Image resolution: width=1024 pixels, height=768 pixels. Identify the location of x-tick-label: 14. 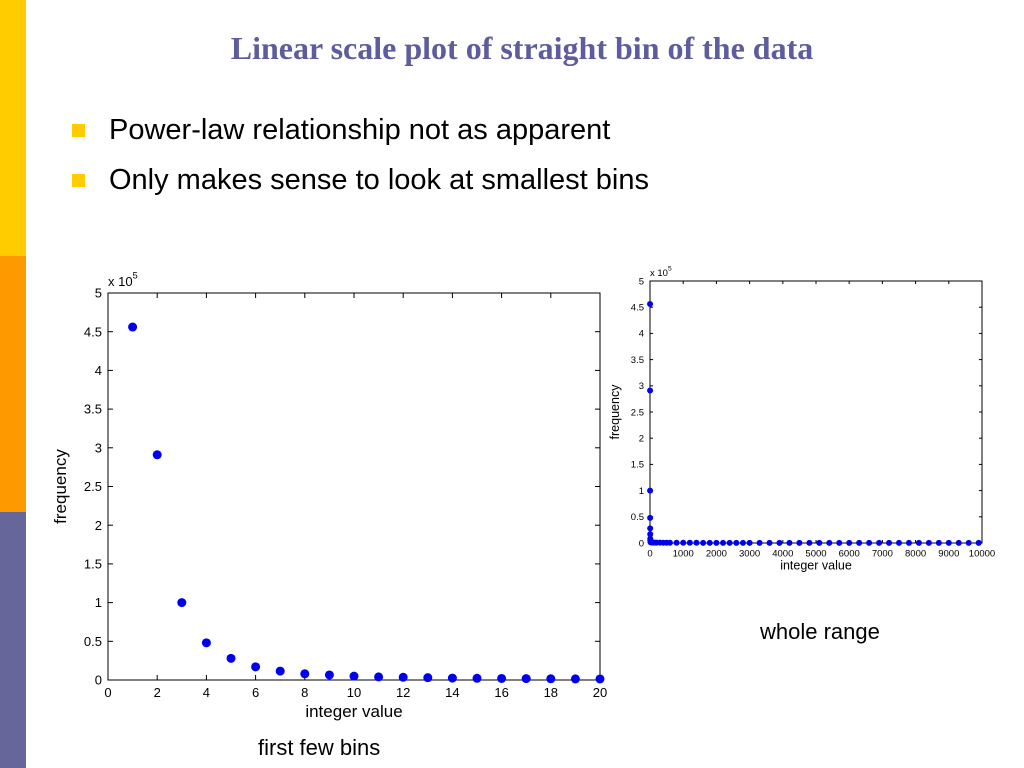
(452, 692).